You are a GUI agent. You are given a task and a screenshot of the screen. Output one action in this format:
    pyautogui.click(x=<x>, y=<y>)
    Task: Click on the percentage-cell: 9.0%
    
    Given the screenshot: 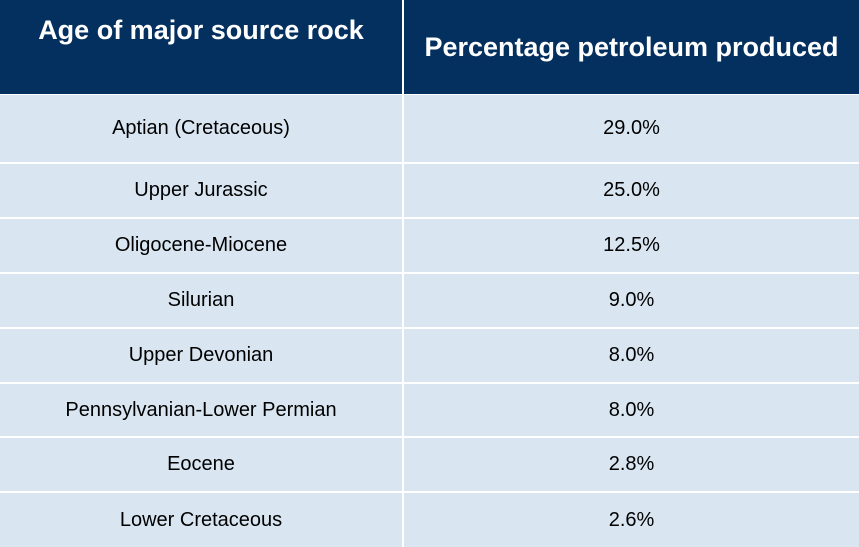 What is the action you would take?
    pyautogui.click(x=631, y=300)
    